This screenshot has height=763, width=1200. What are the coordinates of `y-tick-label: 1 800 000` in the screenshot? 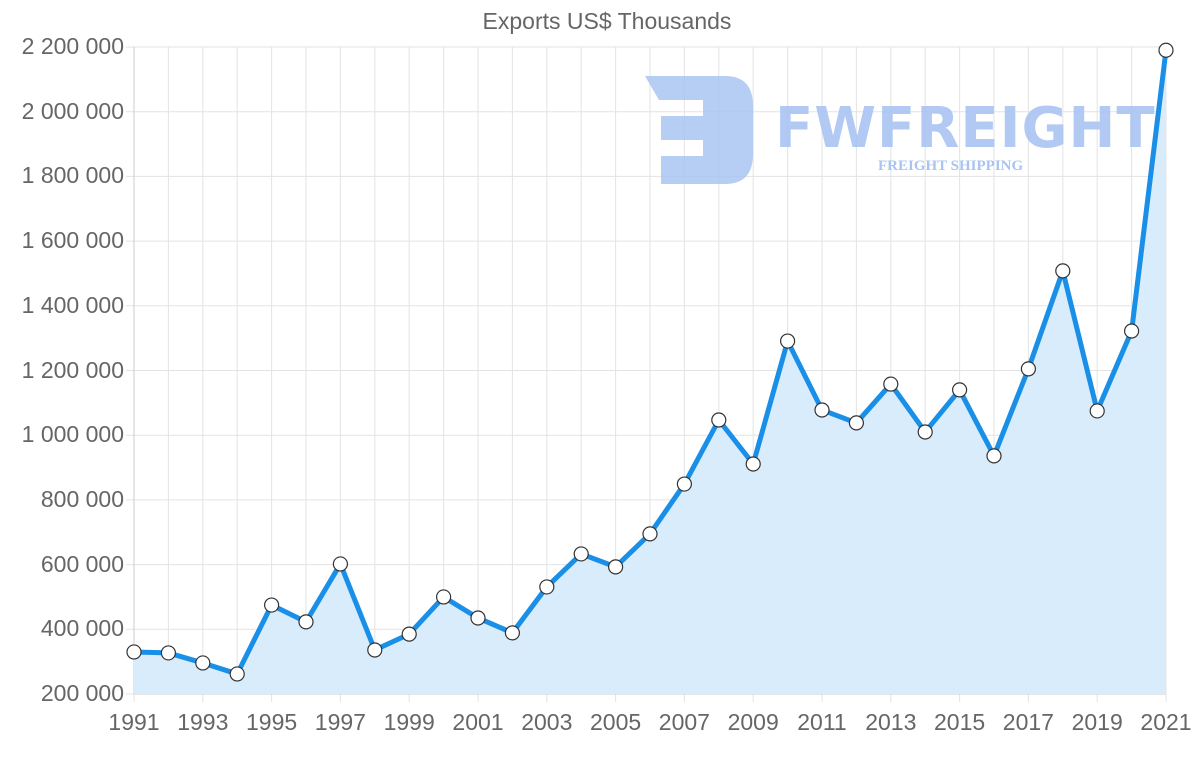 It's located at (72, 175).